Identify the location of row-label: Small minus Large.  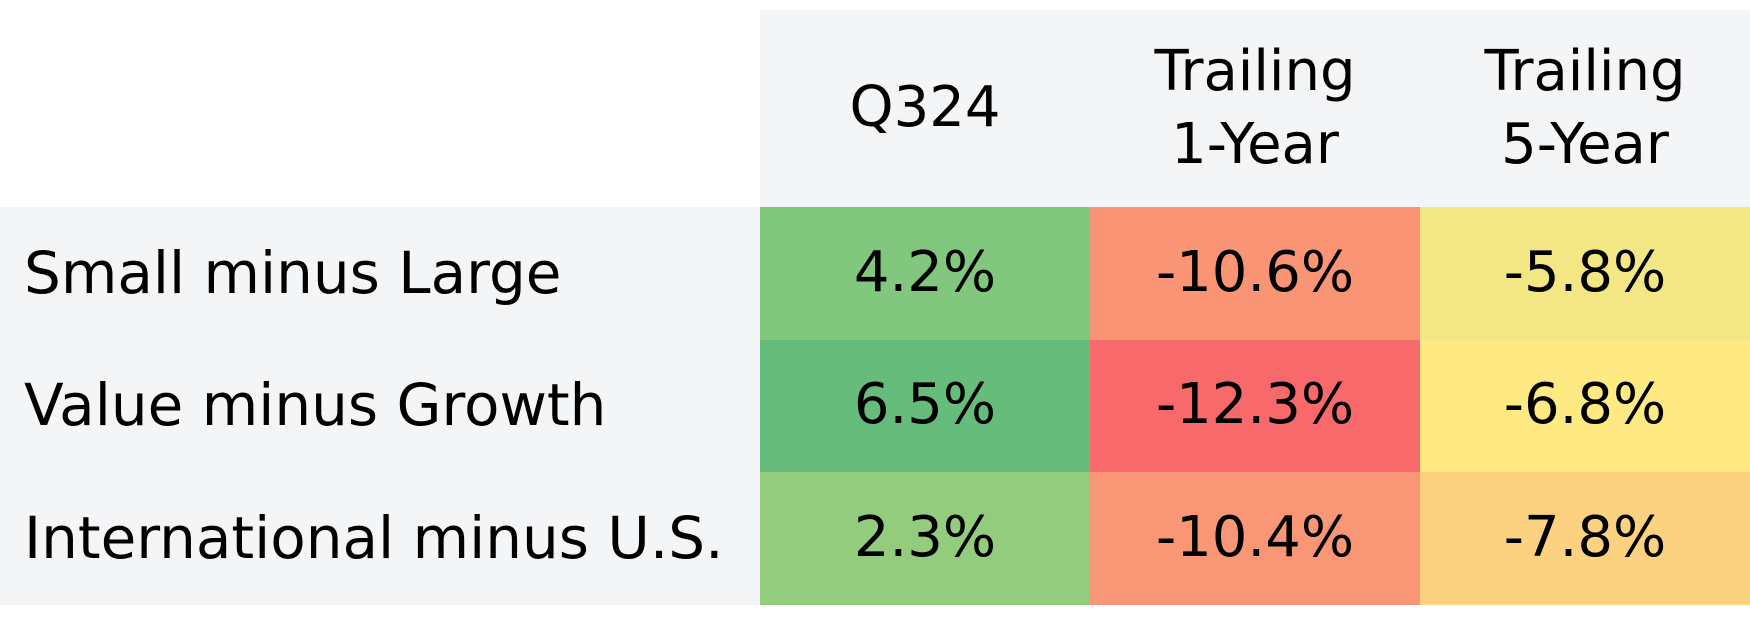
(380, 273).